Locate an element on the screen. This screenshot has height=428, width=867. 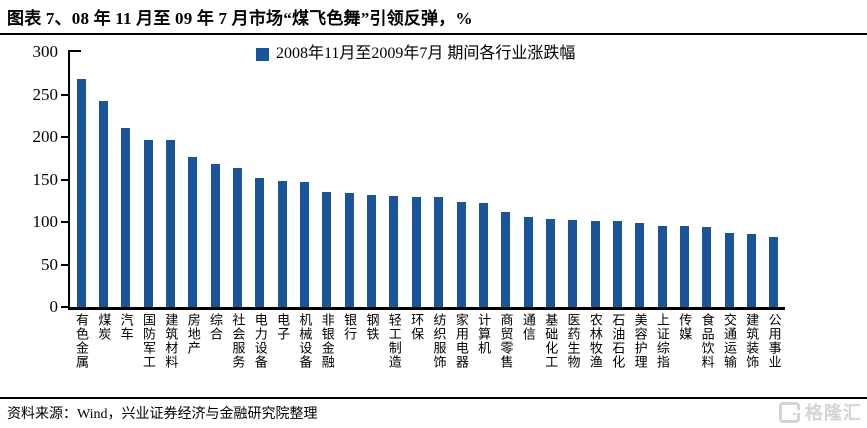
x-axis-label-text: 非银金融 is located at coordinates (327, 341).